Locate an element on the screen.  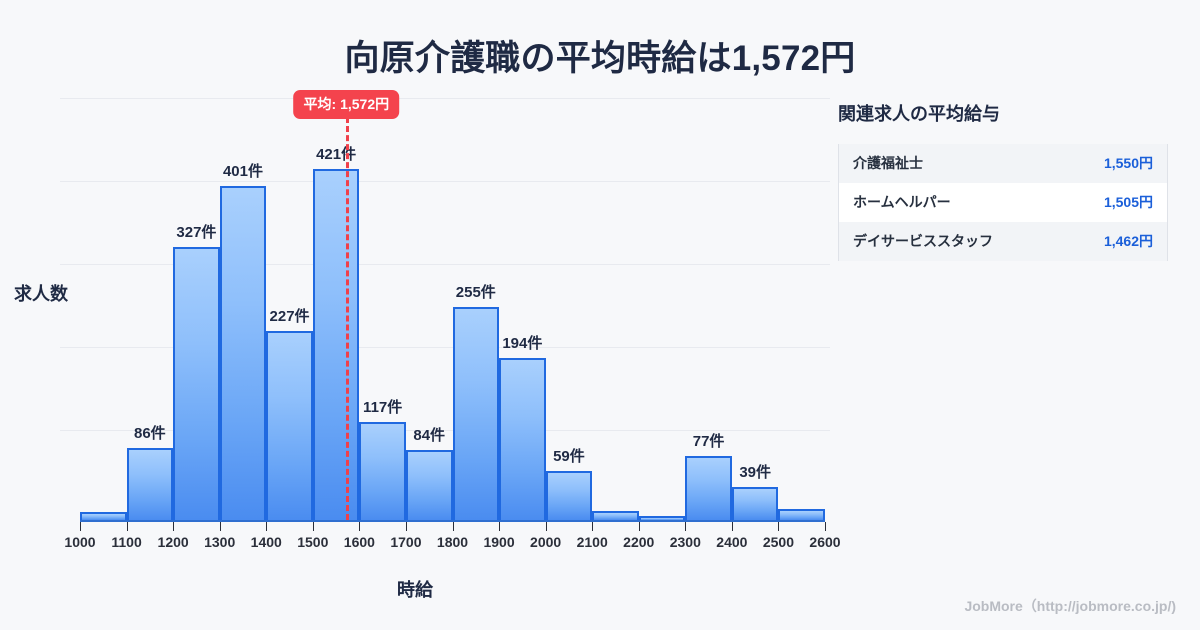
bar-slot: 327件 is located at coordinates (196, 309).